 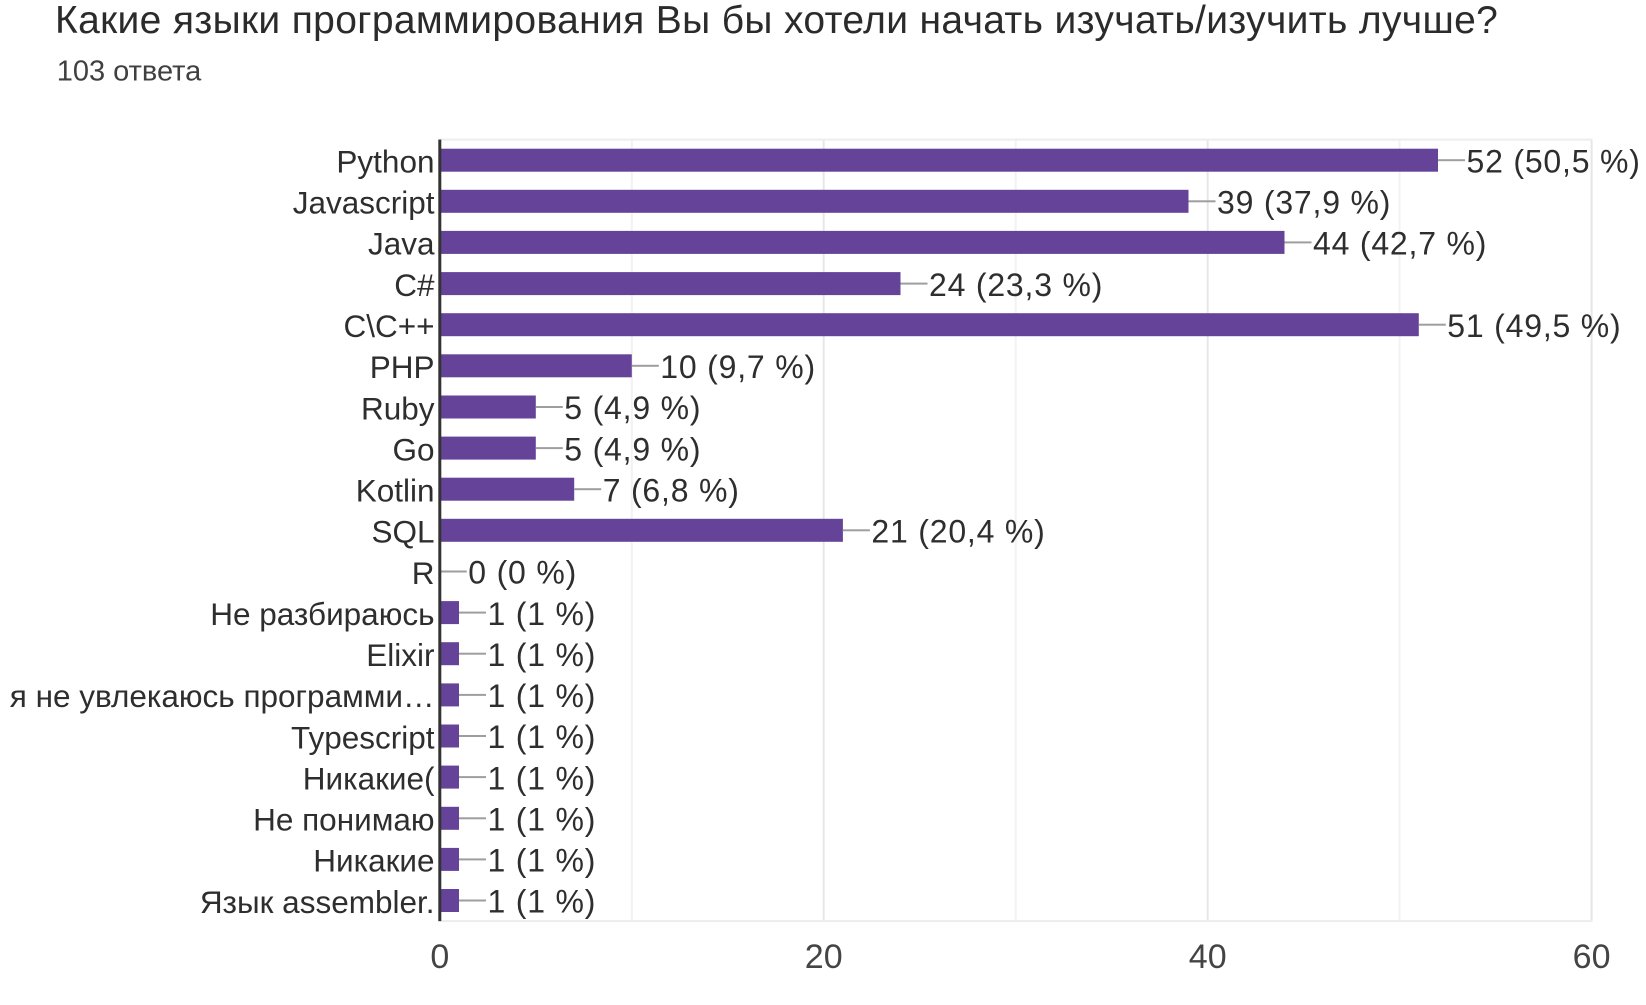 I want to click on svg-text: 44 (42,7 %), so click(x=1400, y=244).